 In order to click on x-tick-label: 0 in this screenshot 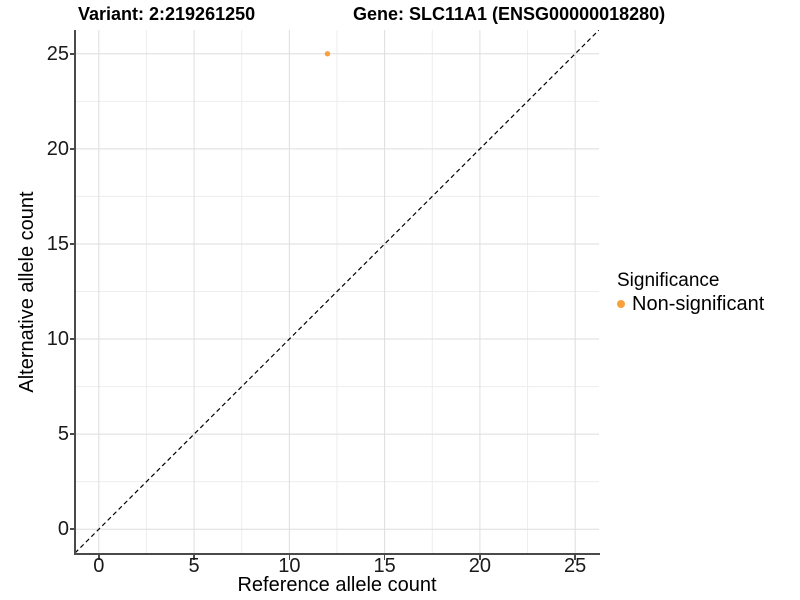, I will do `click(99, 566)`.